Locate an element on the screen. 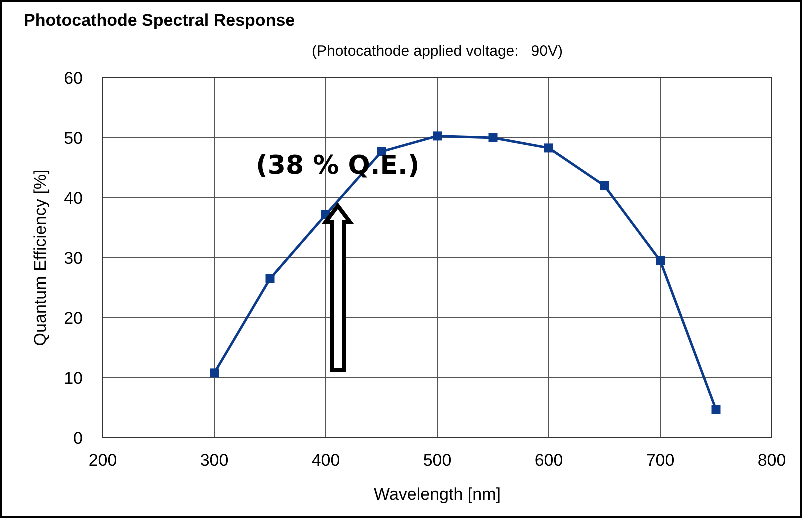  y-tick-label: 10 is located at coordinates (73, 378).